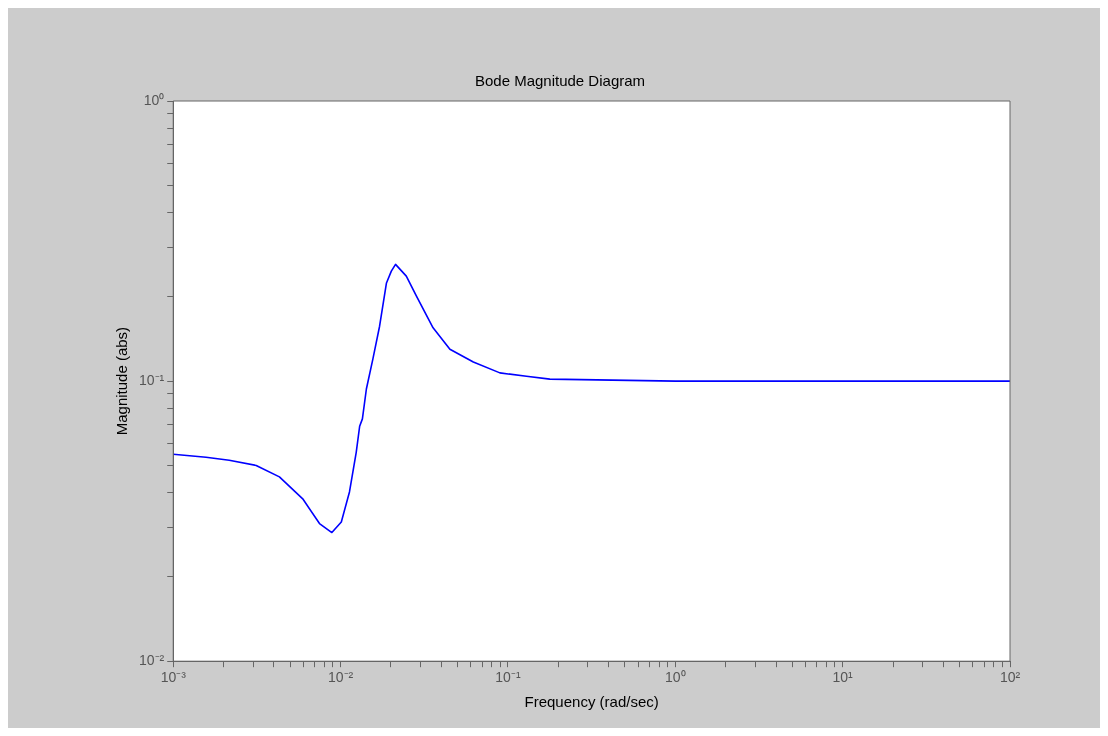 The width and height of the screenshot is (1108, 736). Describe the element at coordinates (508, 677) in the screenshot. I see `x-tick-label: 10⁻¹` at that location.